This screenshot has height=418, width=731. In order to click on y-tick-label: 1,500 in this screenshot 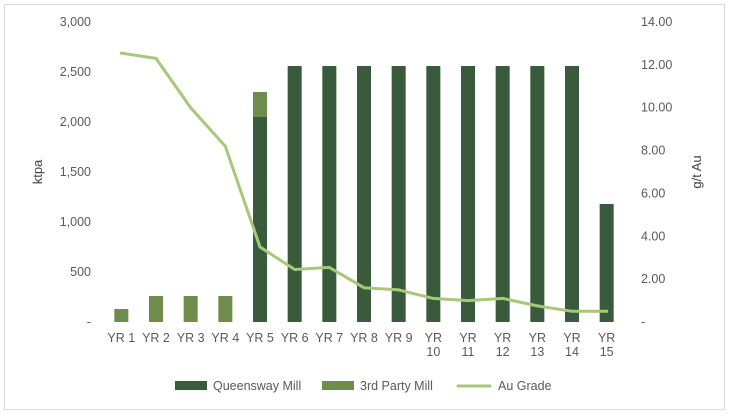, I will do `click(75, 172)`.